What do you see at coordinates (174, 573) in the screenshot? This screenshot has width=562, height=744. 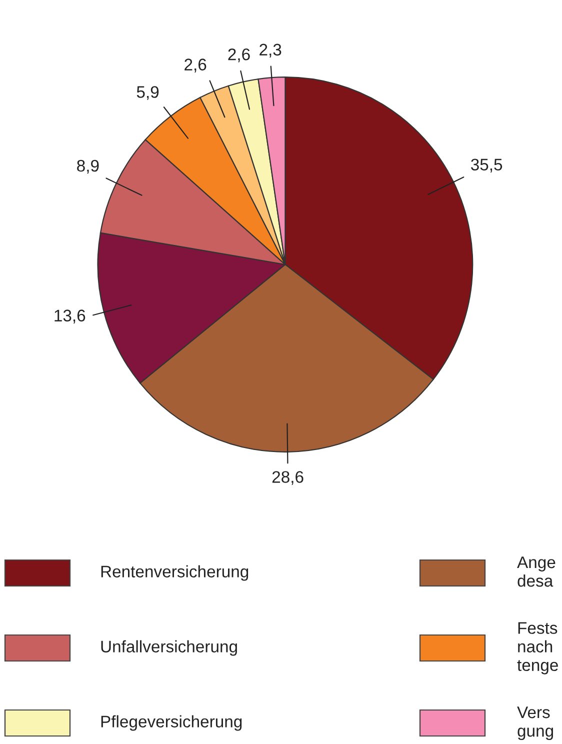 I see `legend-label: Rentenversicherung` at bounding box center [174, 573].